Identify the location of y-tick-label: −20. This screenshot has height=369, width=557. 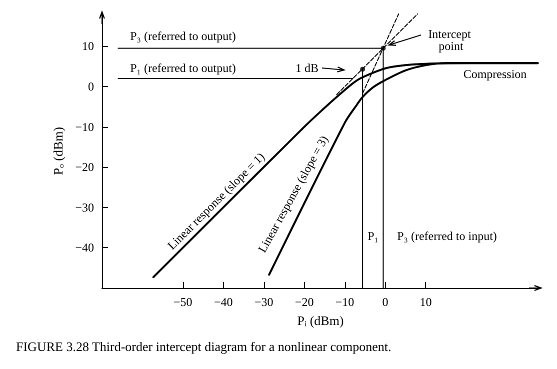
(84, 167).